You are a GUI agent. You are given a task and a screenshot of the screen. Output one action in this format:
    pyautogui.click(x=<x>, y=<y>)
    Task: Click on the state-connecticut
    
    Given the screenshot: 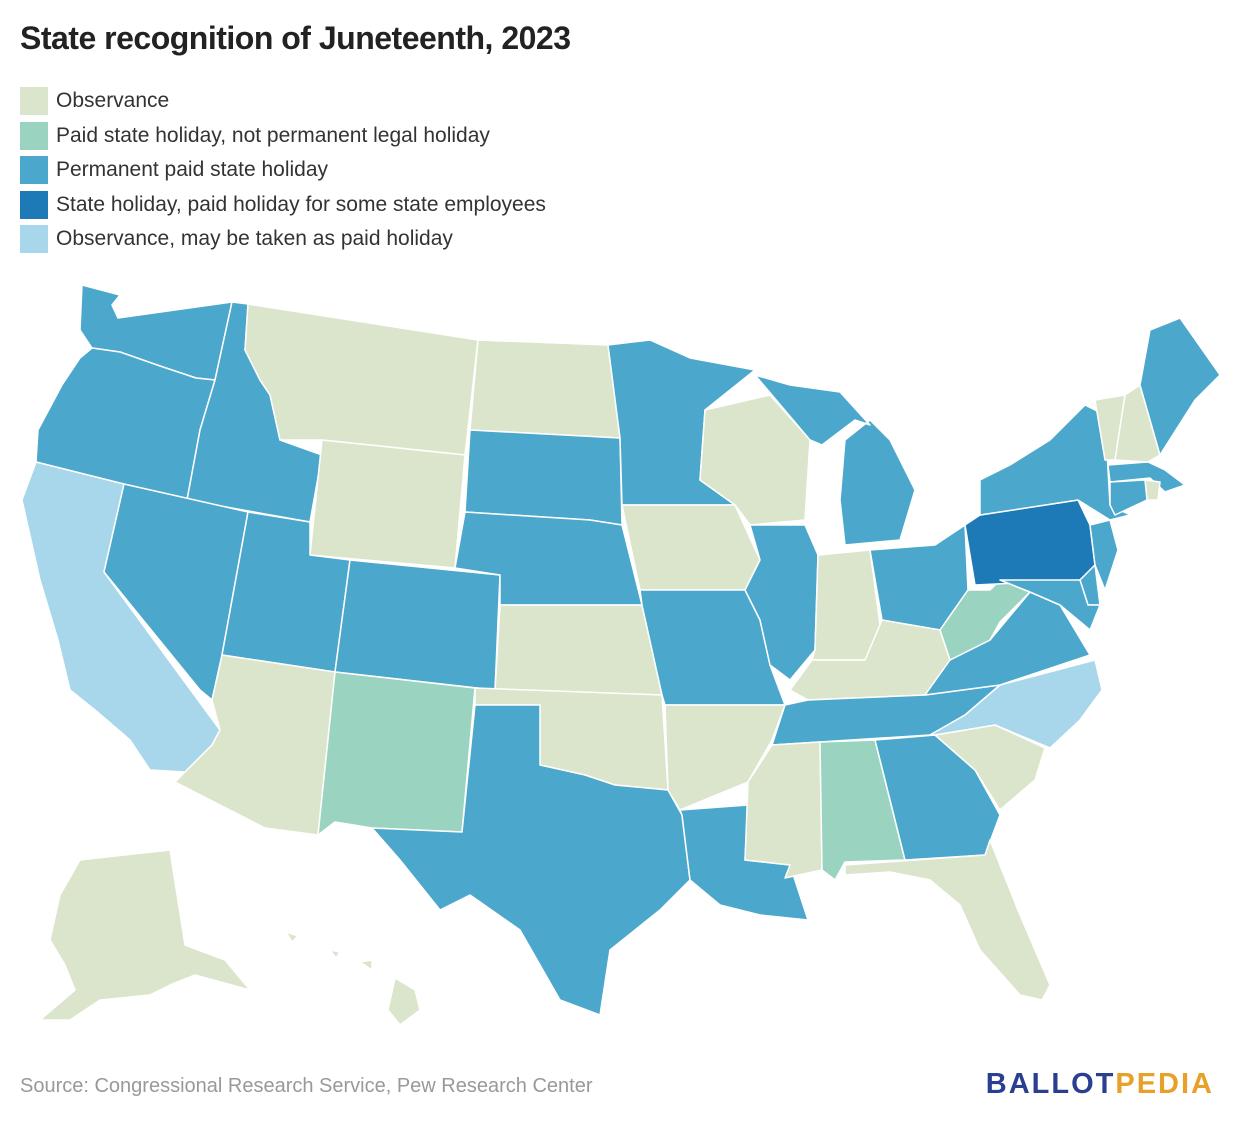 What is the action you would take?
    pyautogui.click(x=1128, y=497)
    